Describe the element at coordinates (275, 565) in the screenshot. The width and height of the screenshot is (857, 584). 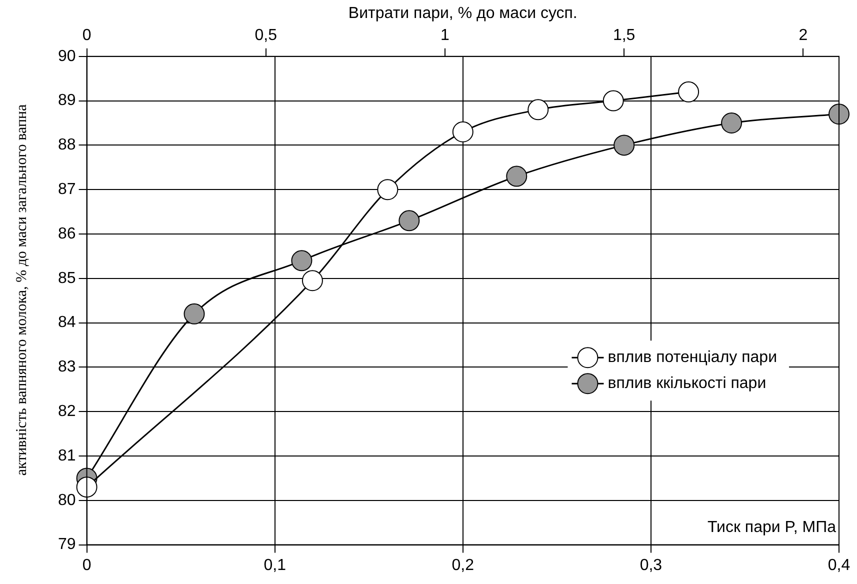
I see `x-tick-label: 0,1` at that location.